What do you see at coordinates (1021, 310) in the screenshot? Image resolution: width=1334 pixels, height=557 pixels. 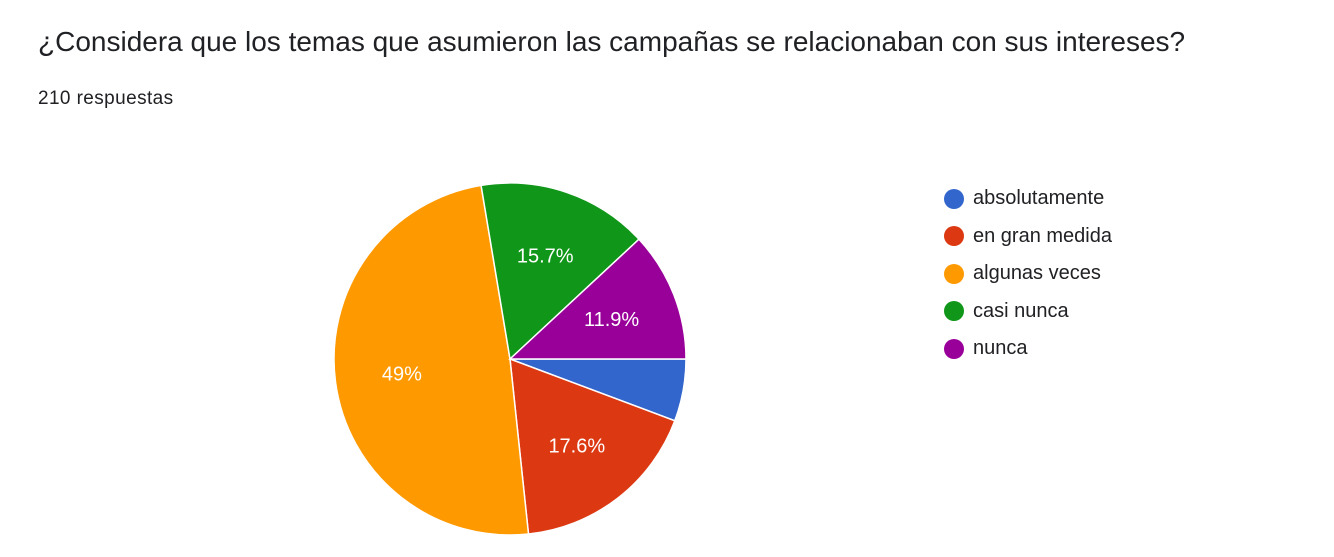 I see `legend-label: casi nunca` at bounding box center [1021, 310].